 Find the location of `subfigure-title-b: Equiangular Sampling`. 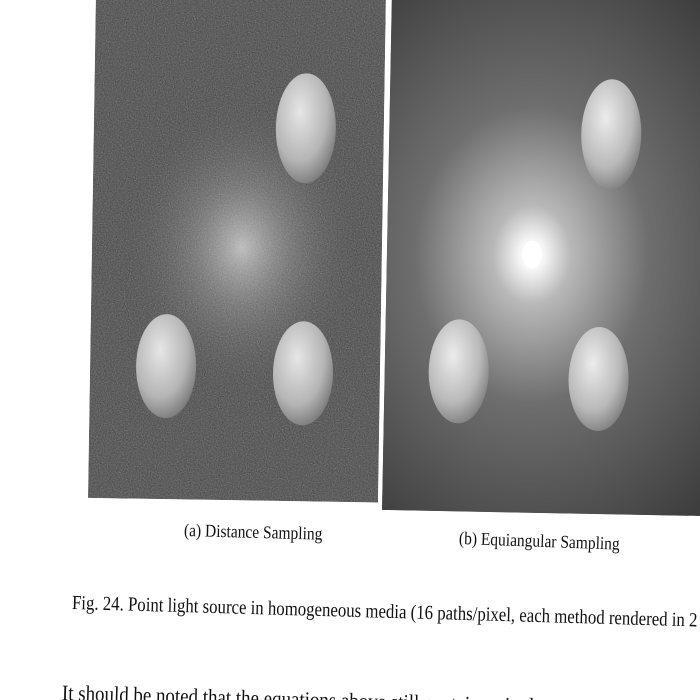

subfigure-title-b: Equiangular Sampling is located at coordinates (550, 541).